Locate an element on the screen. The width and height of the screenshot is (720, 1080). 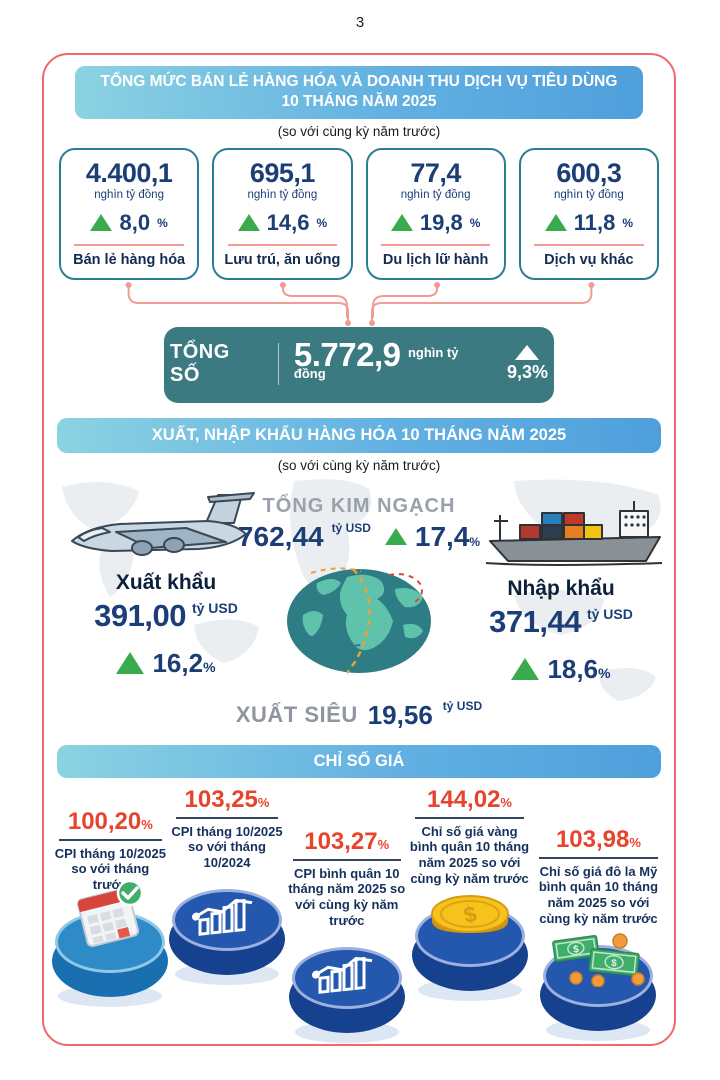
export-block: Xuất khẩu 391,00 tỷ USD 16,2% is located at coordinates (166, 625).